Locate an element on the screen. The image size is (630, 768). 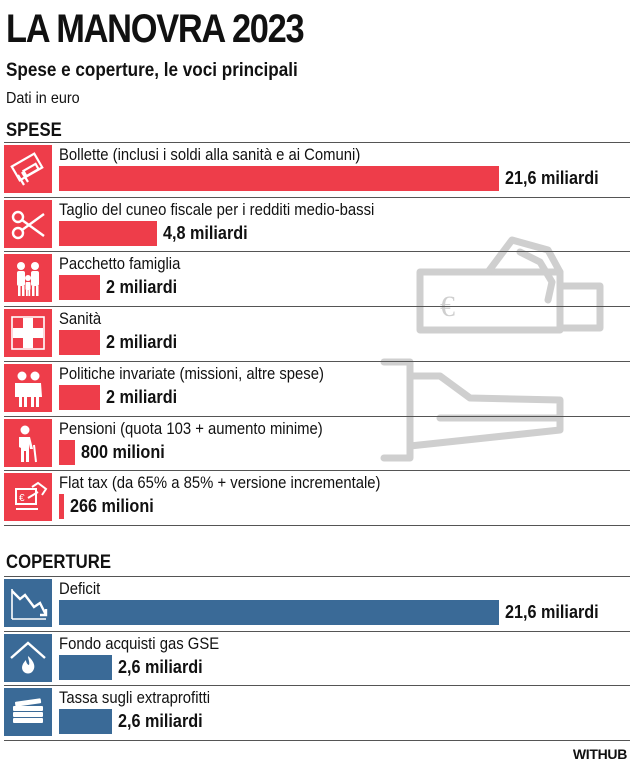
value-label-gas-flame: 2,6 miliardi is located at coordinates (160, 666).